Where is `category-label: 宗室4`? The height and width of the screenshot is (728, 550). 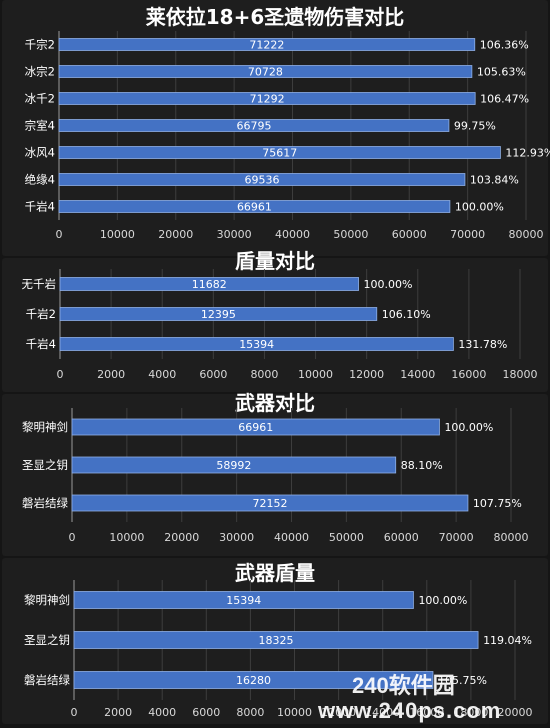
category-label: 宗室4 is located at coordinates (40, 126).